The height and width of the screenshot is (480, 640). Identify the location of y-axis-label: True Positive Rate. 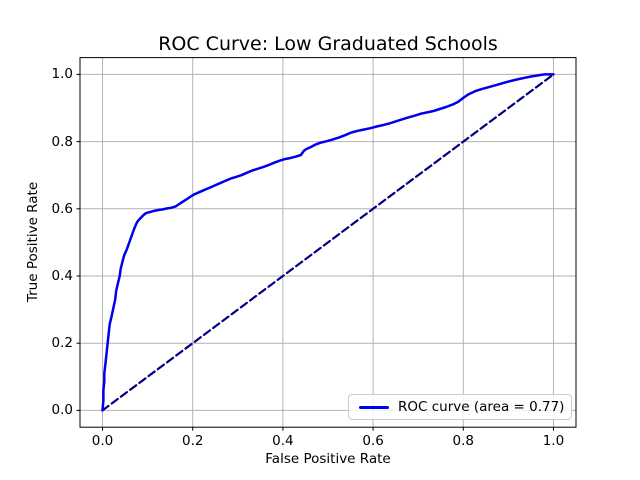
(33, 242).